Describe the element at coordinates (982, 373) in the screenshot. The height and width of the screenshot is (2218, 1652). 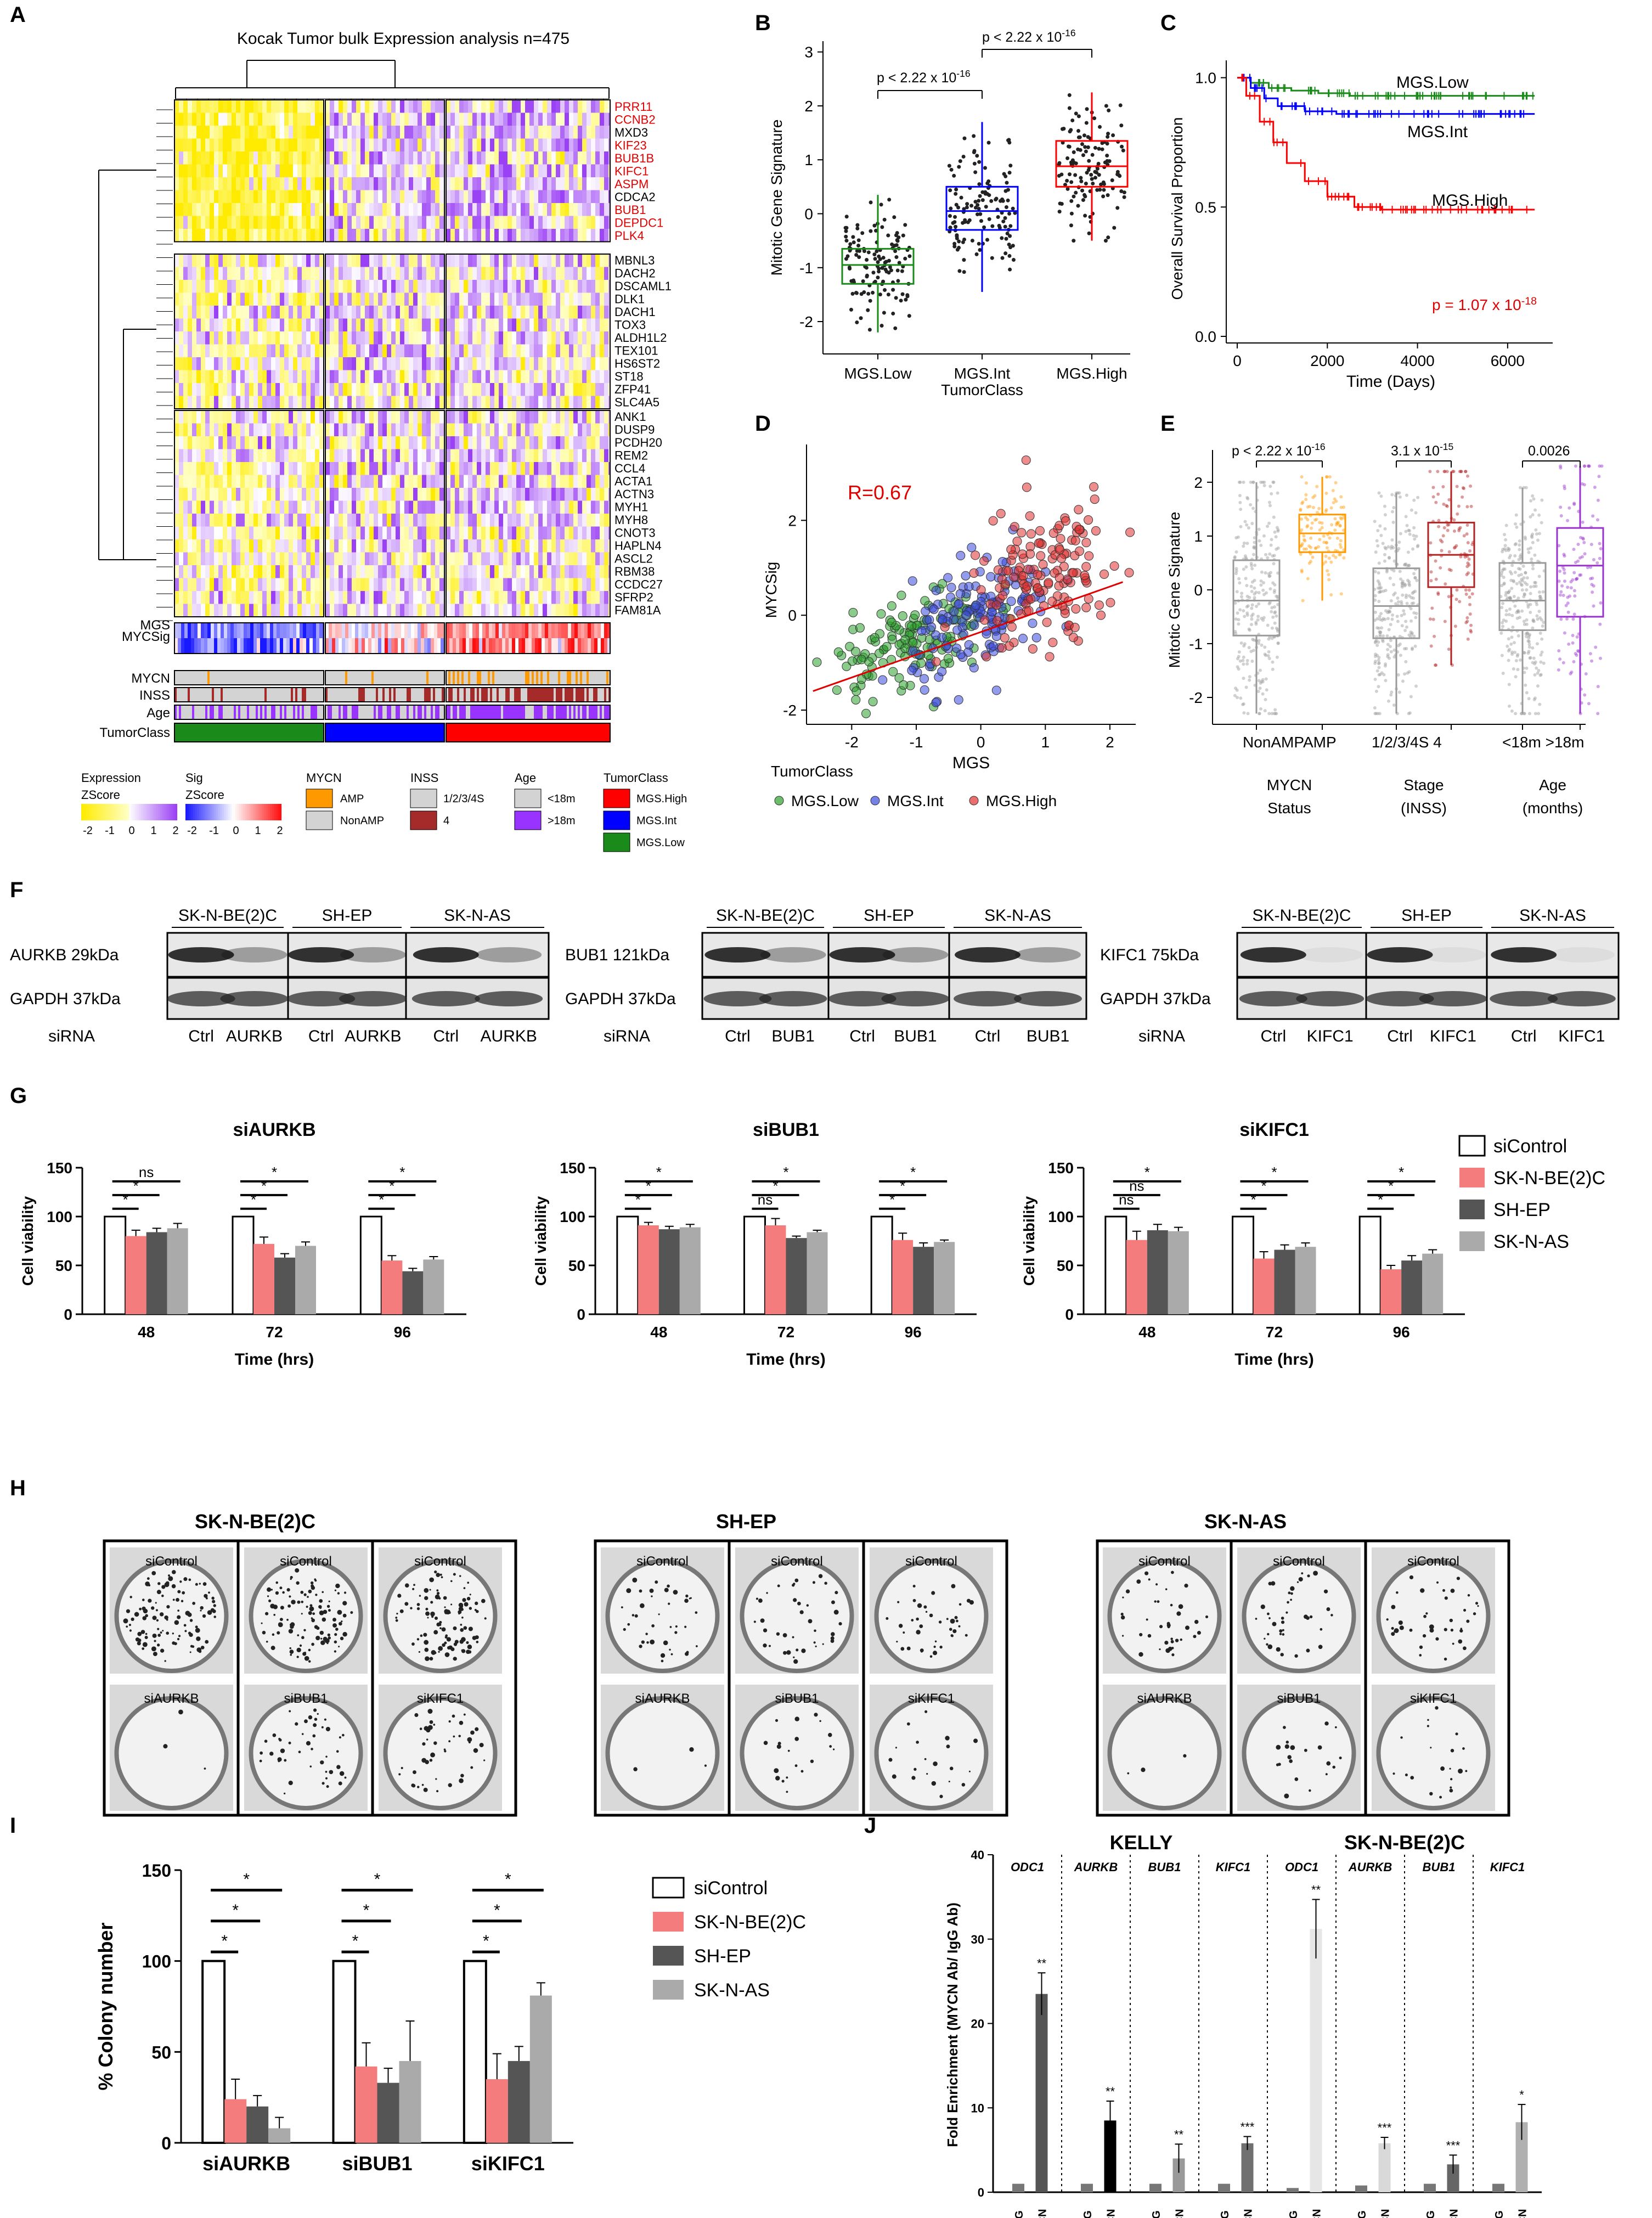
I see `x-tick-label: MGS.Int` at that location.